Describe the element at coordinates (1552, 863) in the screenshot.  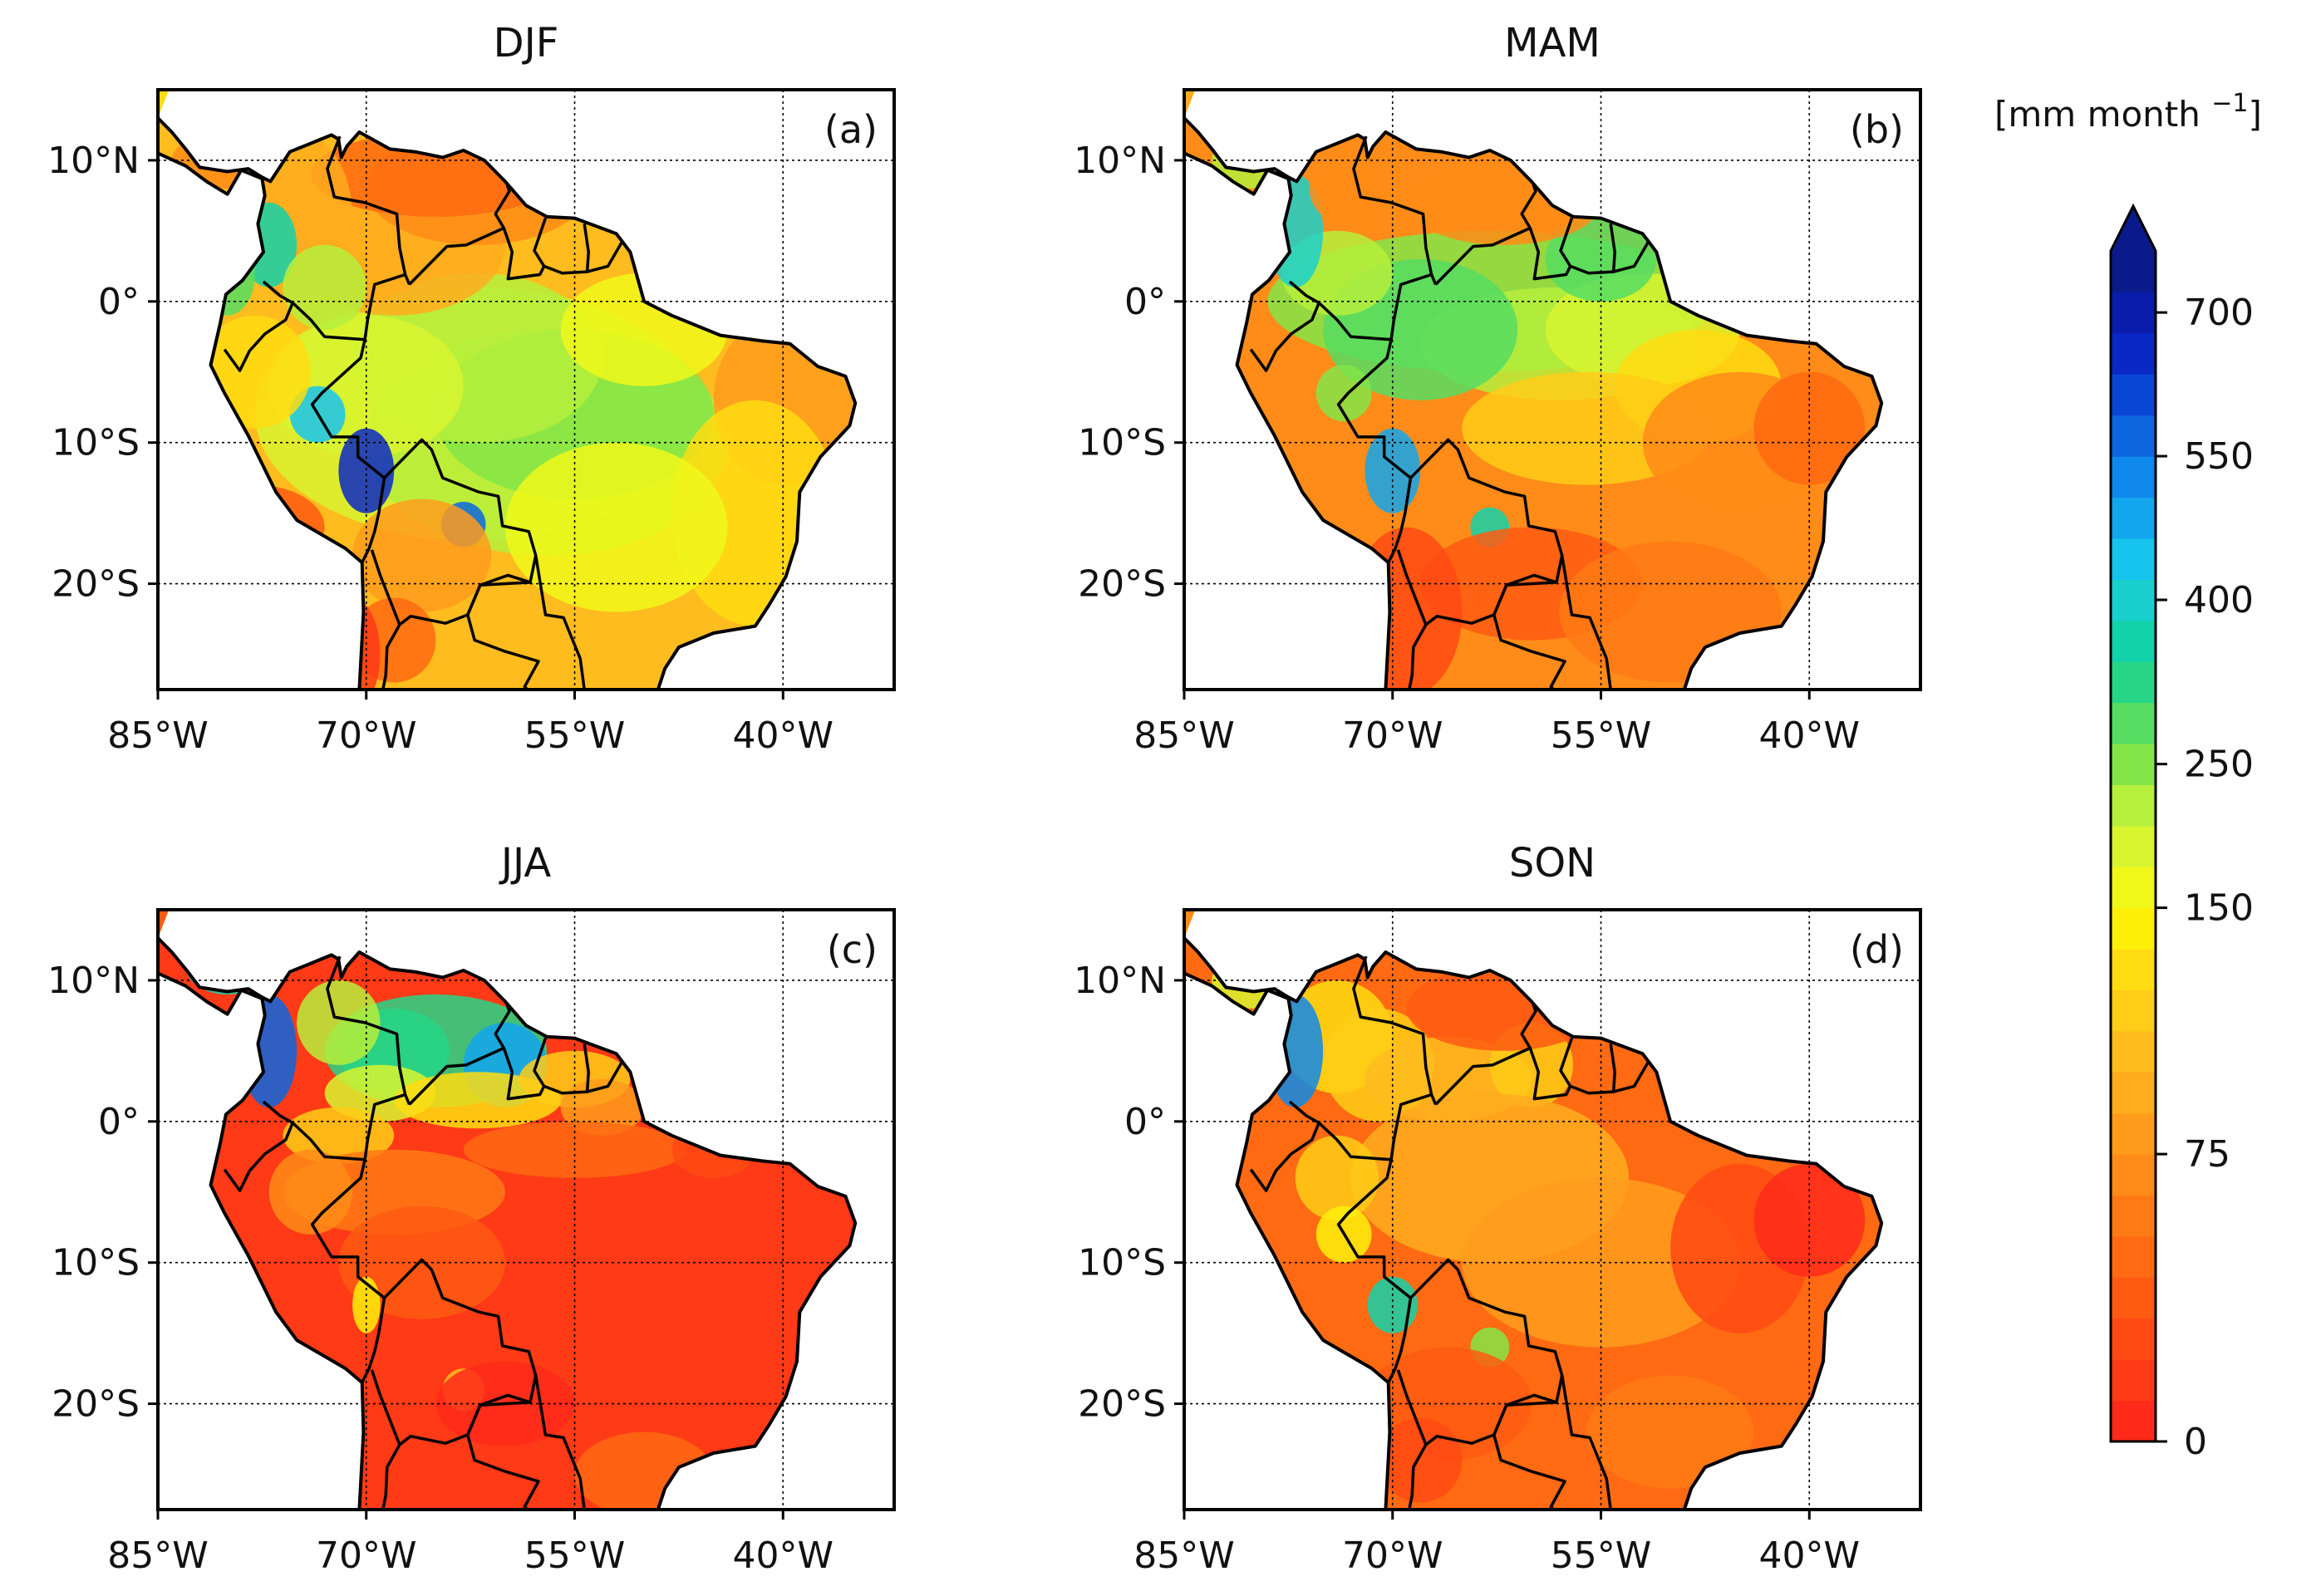
I see `panel-title: SON` at that location.